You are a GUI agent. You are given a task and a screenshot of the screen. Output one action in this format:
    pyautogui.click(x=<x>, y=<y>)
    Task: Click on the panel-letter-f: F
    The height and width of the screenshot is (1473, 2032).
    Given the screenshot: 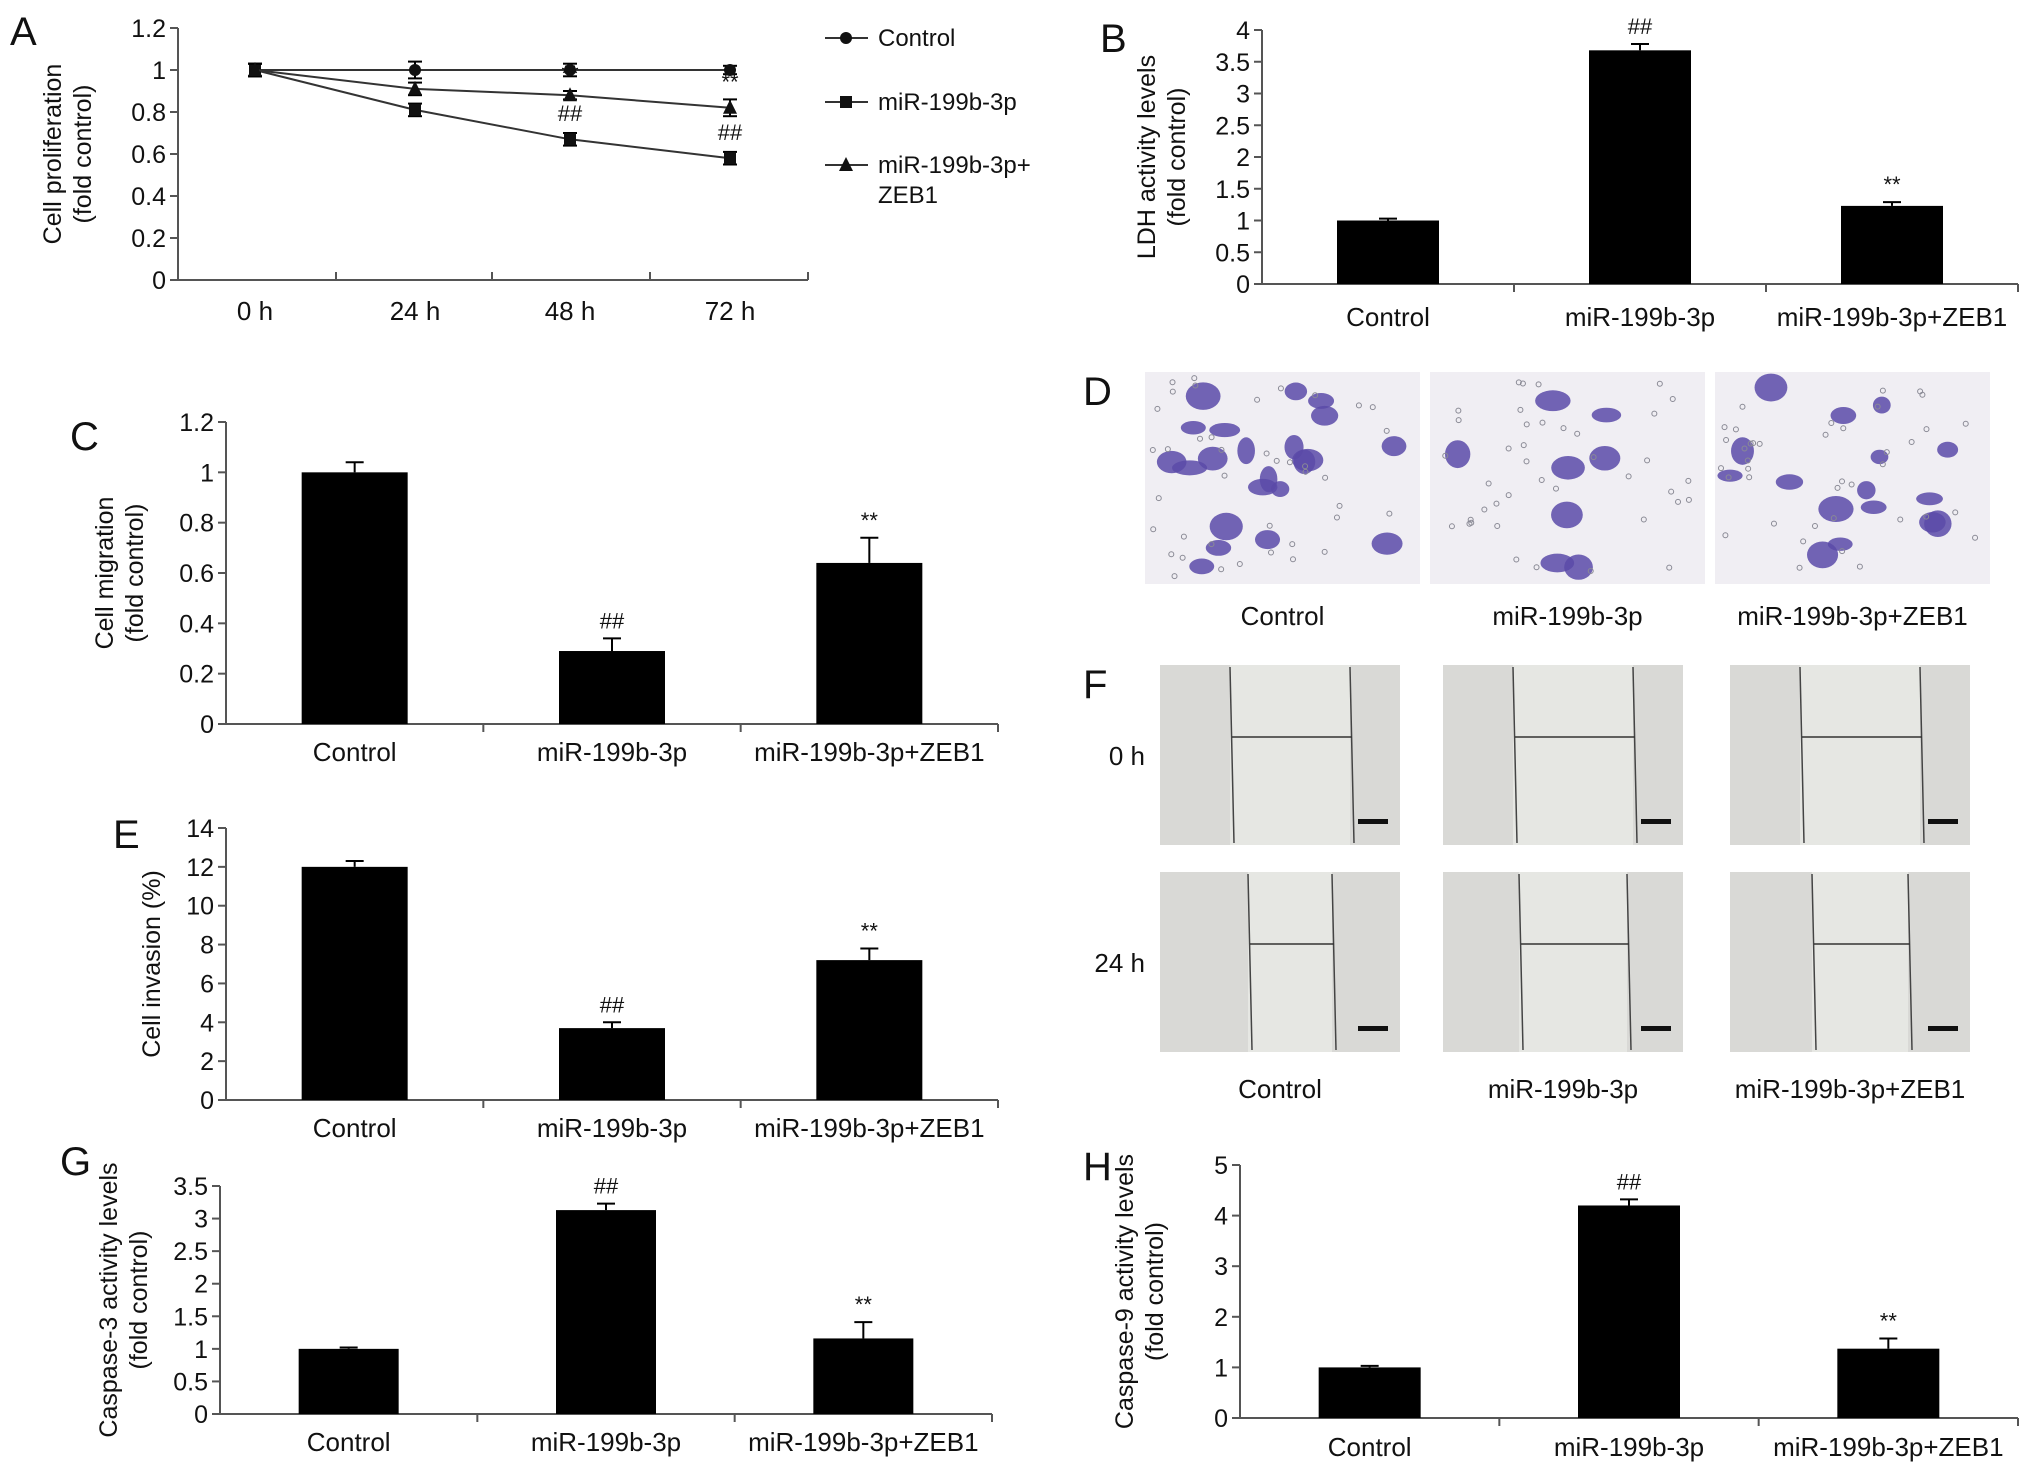 What is the action you would take?
    pyautogui.click(x=1095, y=685)
    